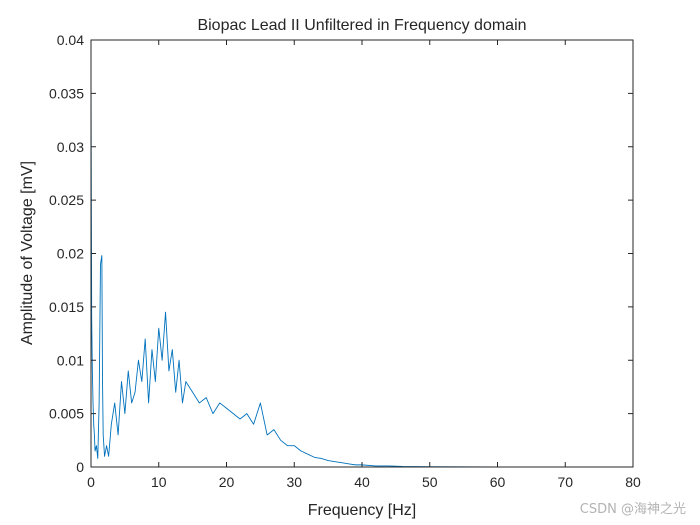 The height and width of the screenshot is (525, 700). What do you see at coordinates (70, 147) in the screenshot?
I see `y-tick-label: 0.03` at bounding box center [70, 147].